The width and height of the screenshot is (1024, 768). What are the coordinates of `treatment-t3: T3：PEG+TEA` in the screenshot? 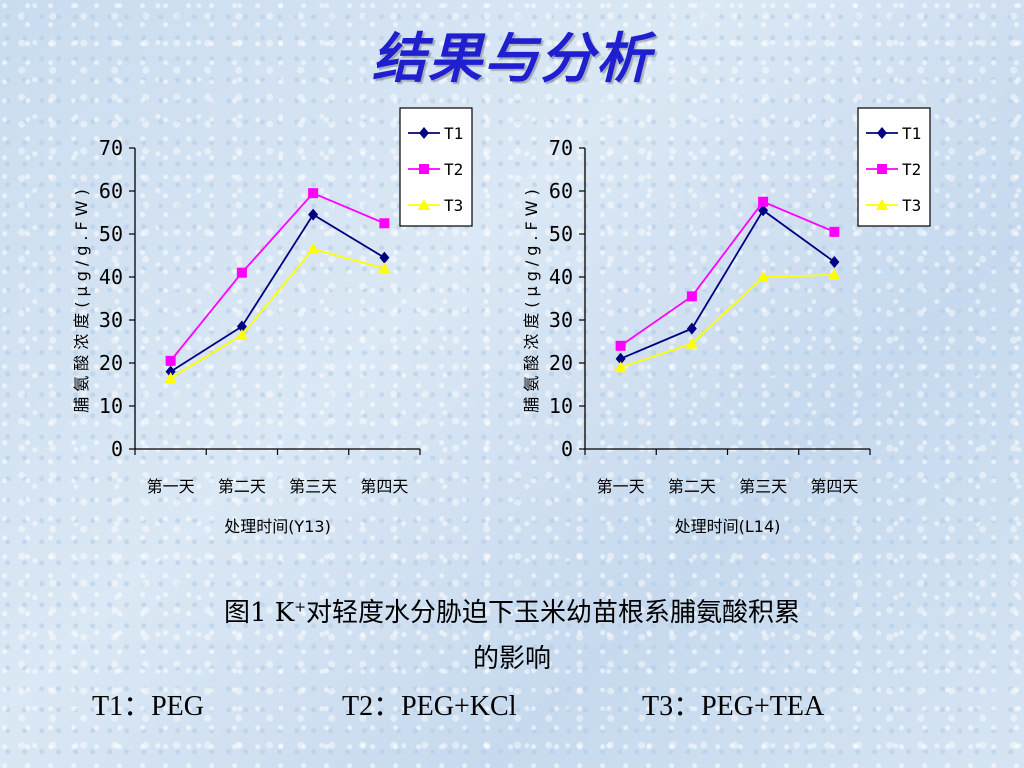 It's located at (733, 706).